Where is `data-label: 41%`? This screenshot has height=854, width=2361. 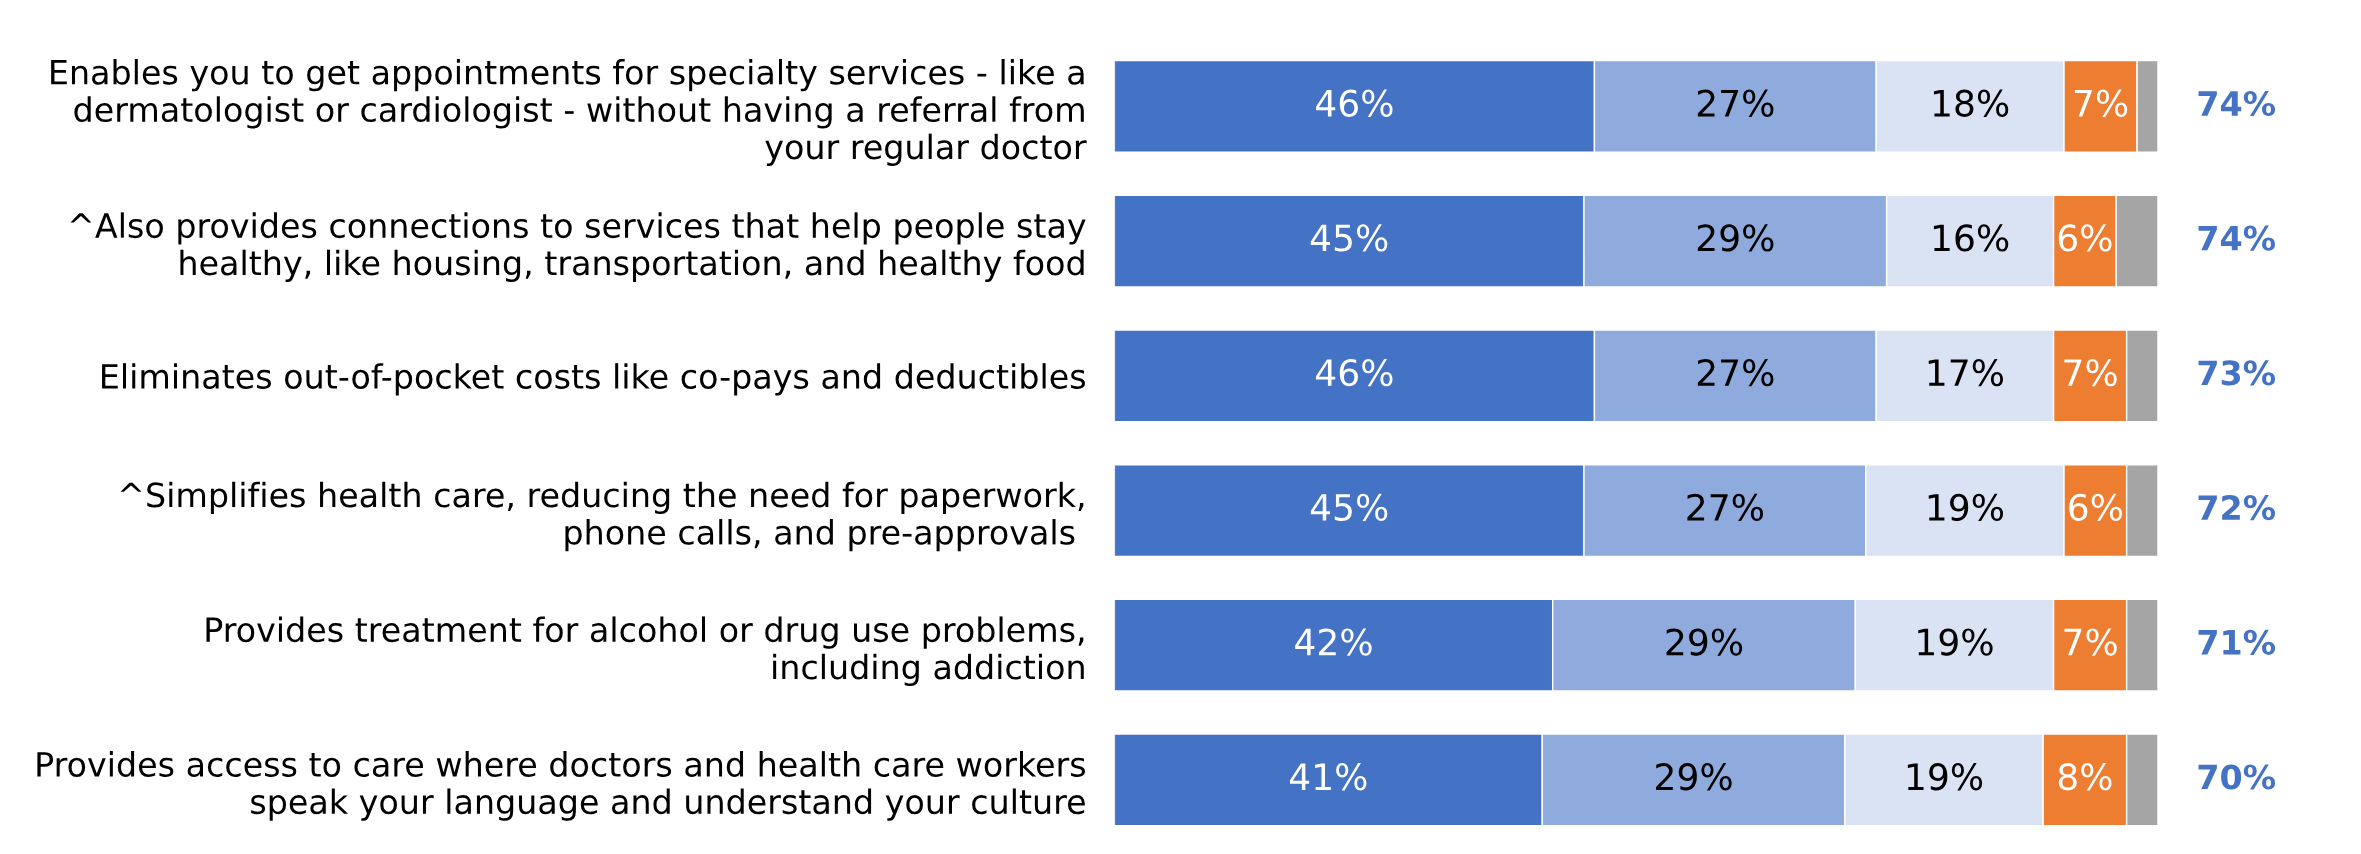 data-label: 41% is located at coordinates (1328, 777).